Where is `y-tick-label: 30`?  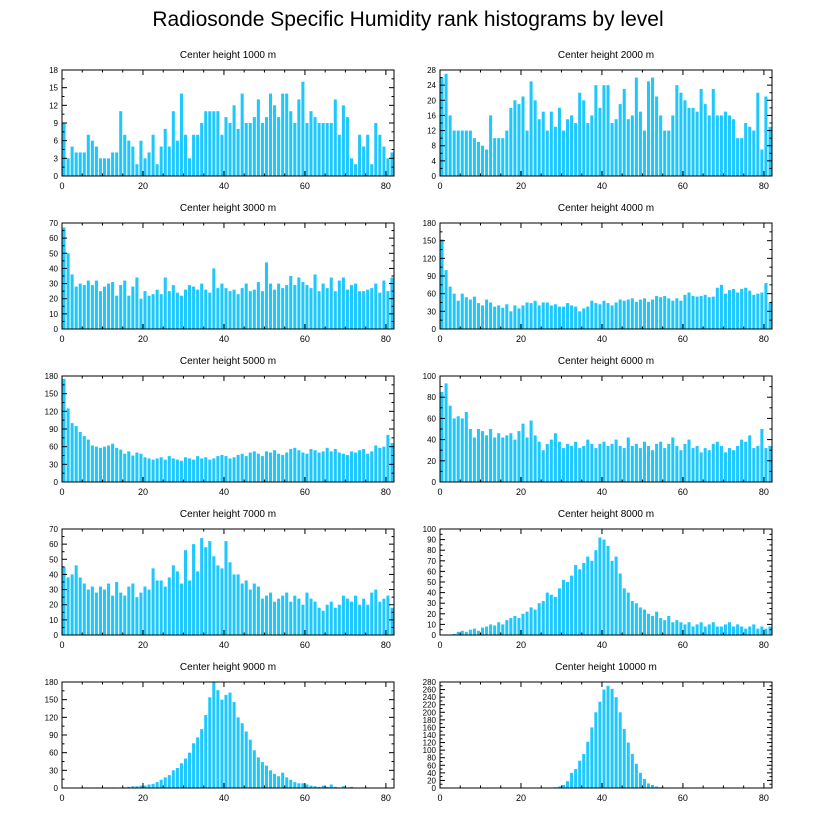 y-tick-label: 30 is located at coordinates (431, 311).